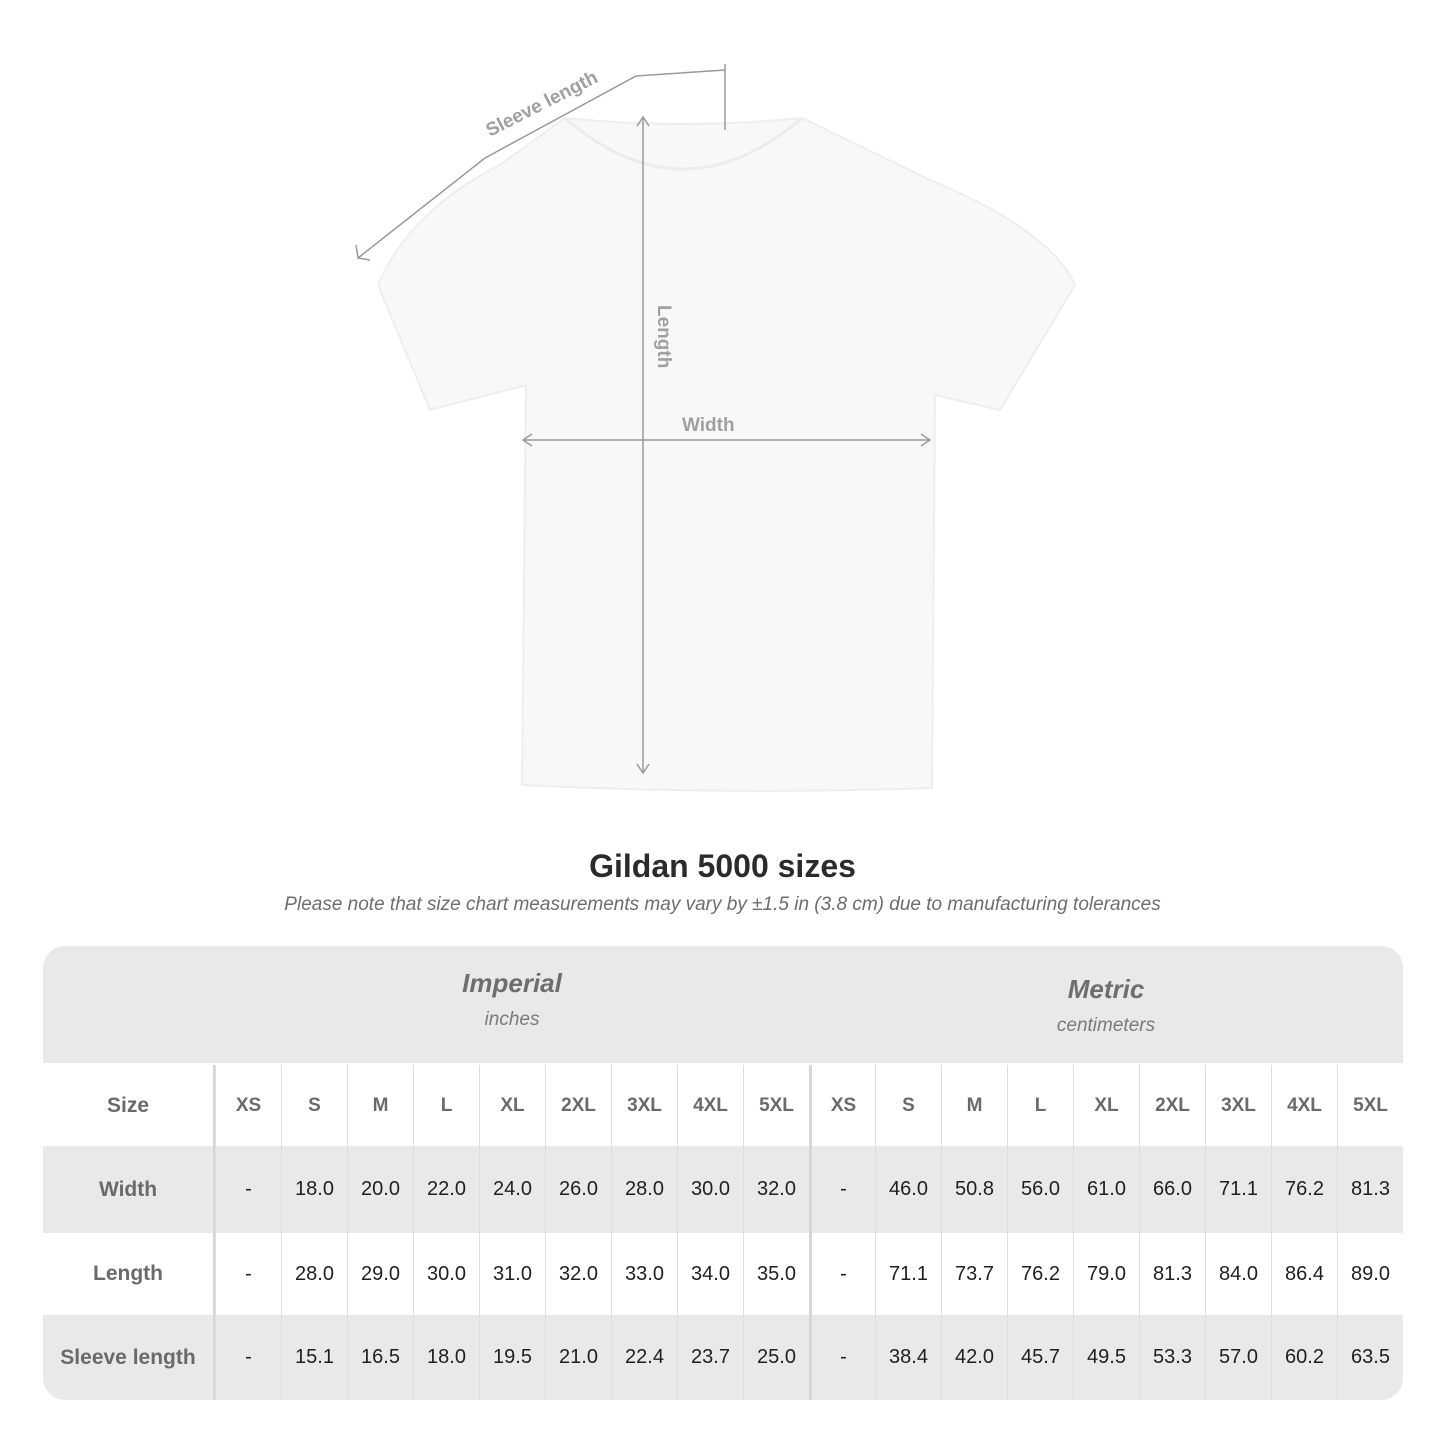 This screenshot has height=1445, width=1445. What do you see at coordinates (129, 1189) in the screenshot?
I see `row-label: Width` at bounding box center [129, 1189].